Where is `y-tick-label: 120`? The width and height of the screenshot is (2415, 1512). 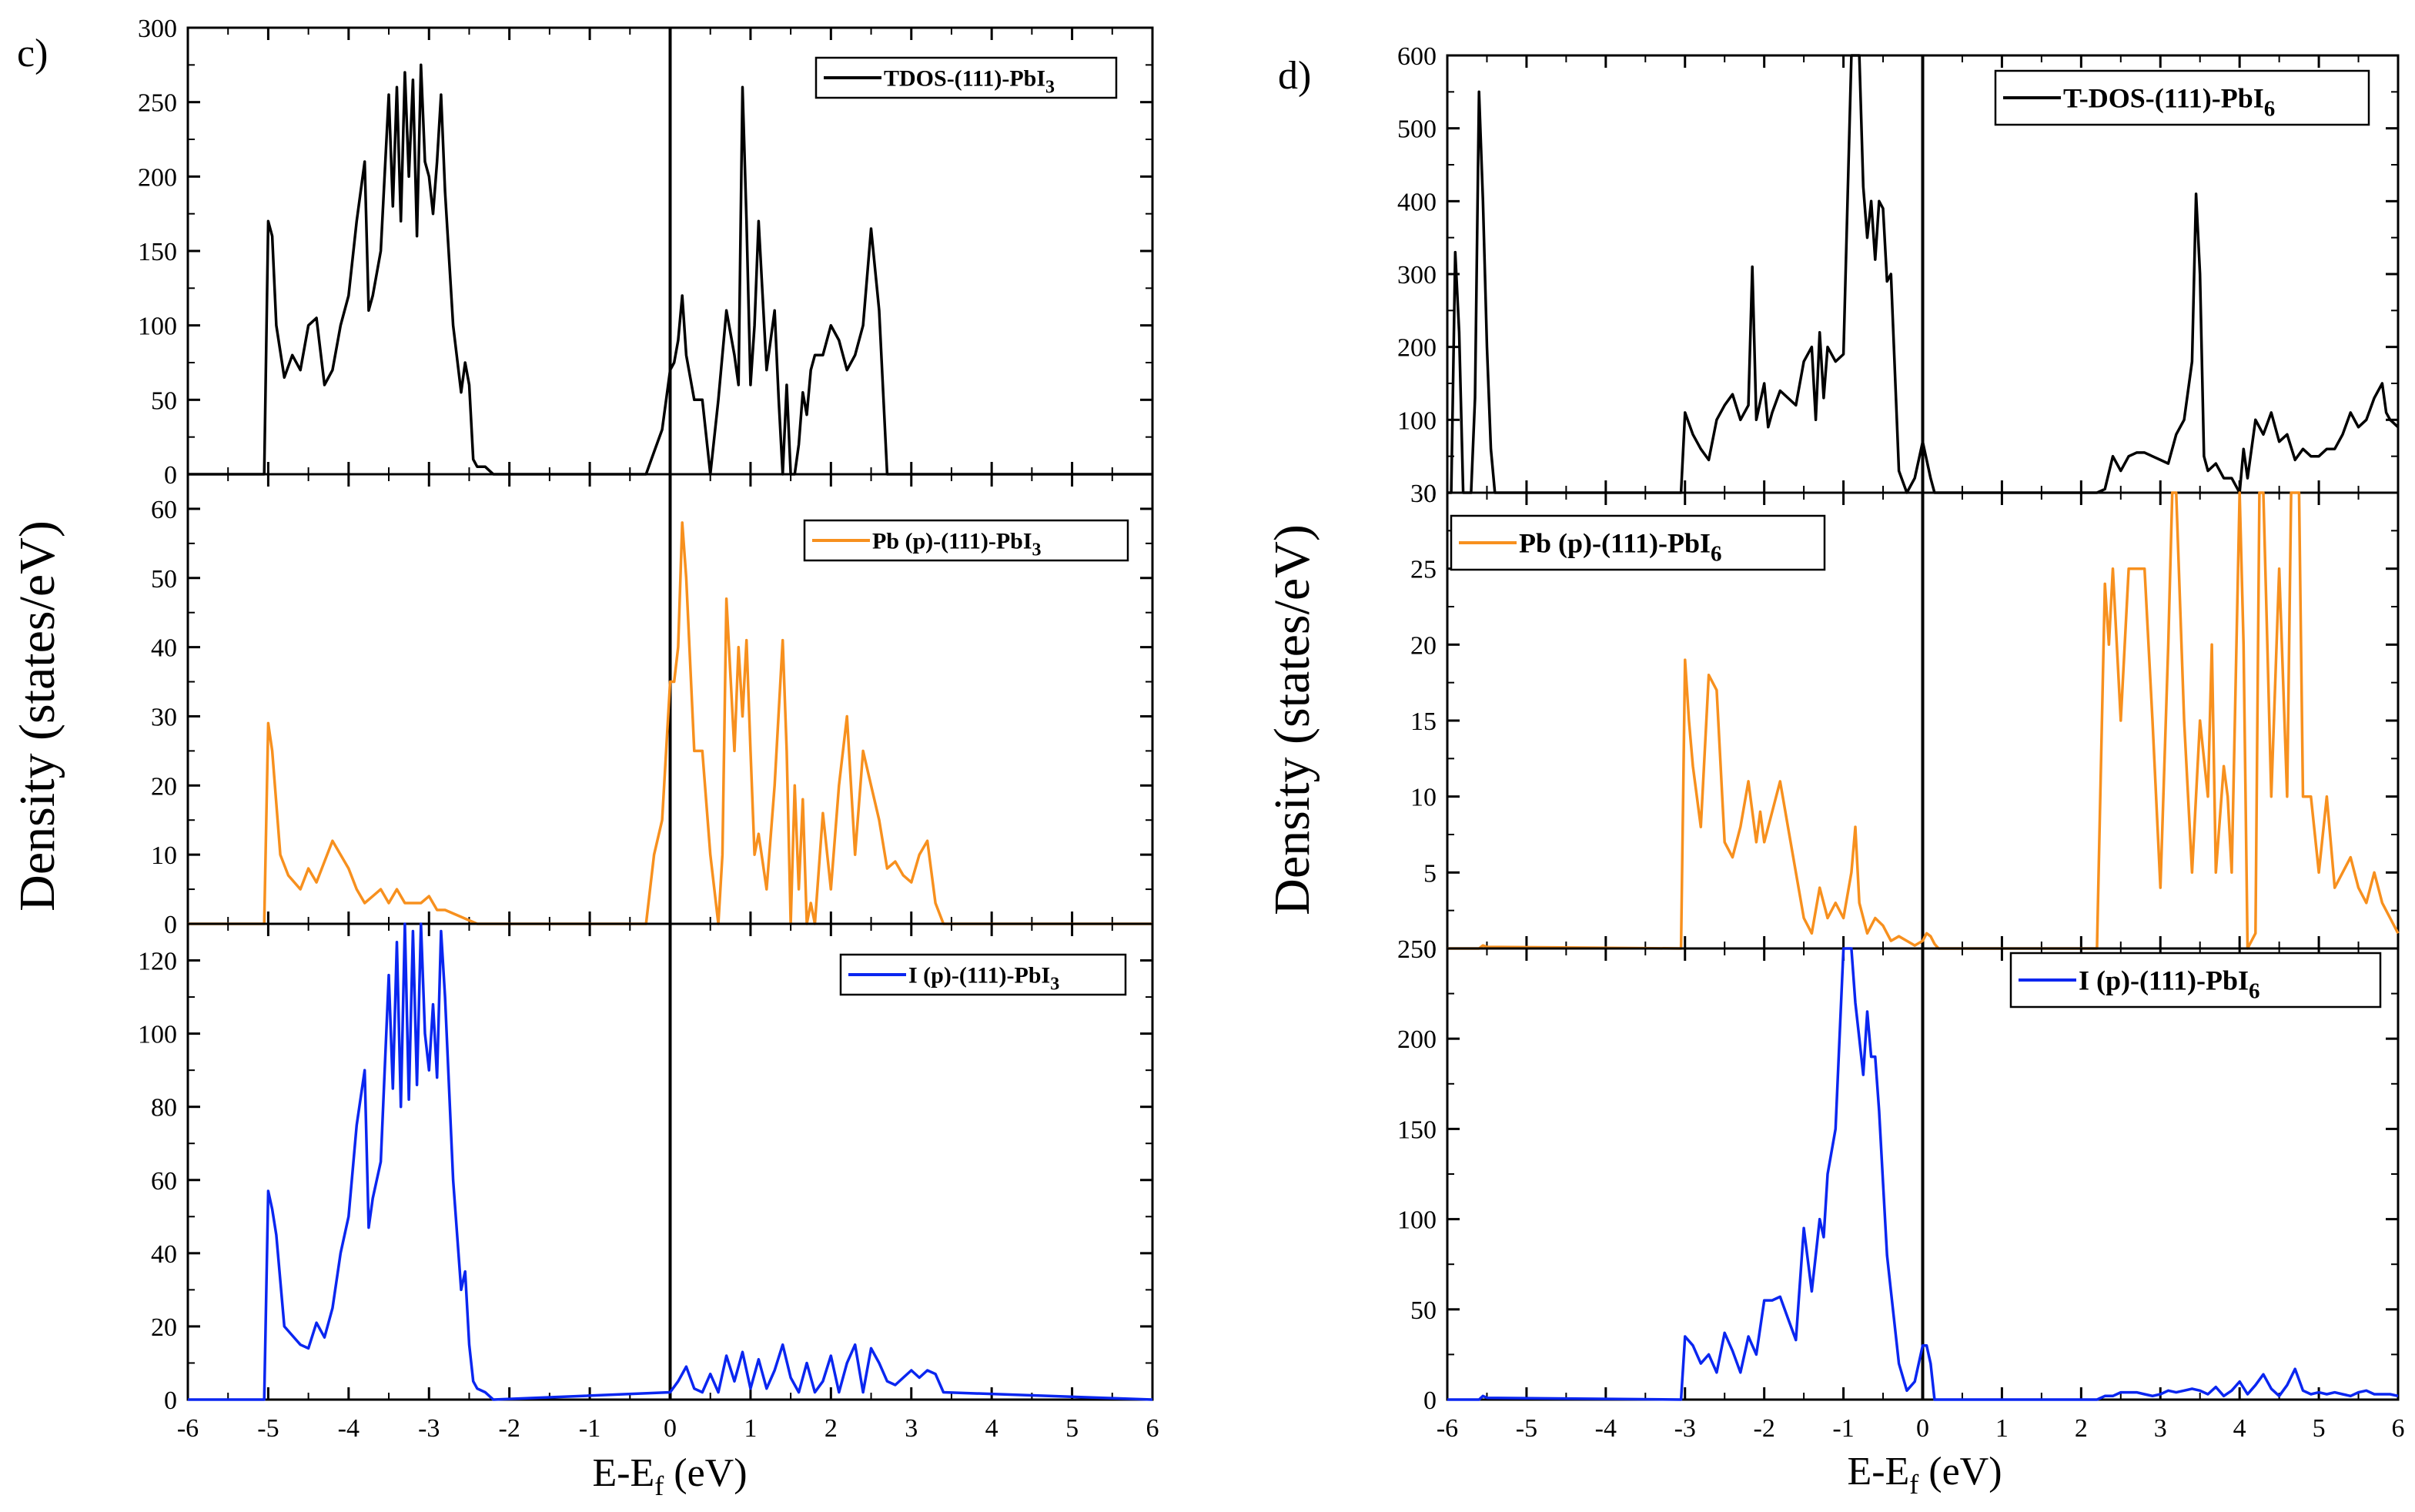 y-tick-label: 120 is located at coordinates (157, 962).